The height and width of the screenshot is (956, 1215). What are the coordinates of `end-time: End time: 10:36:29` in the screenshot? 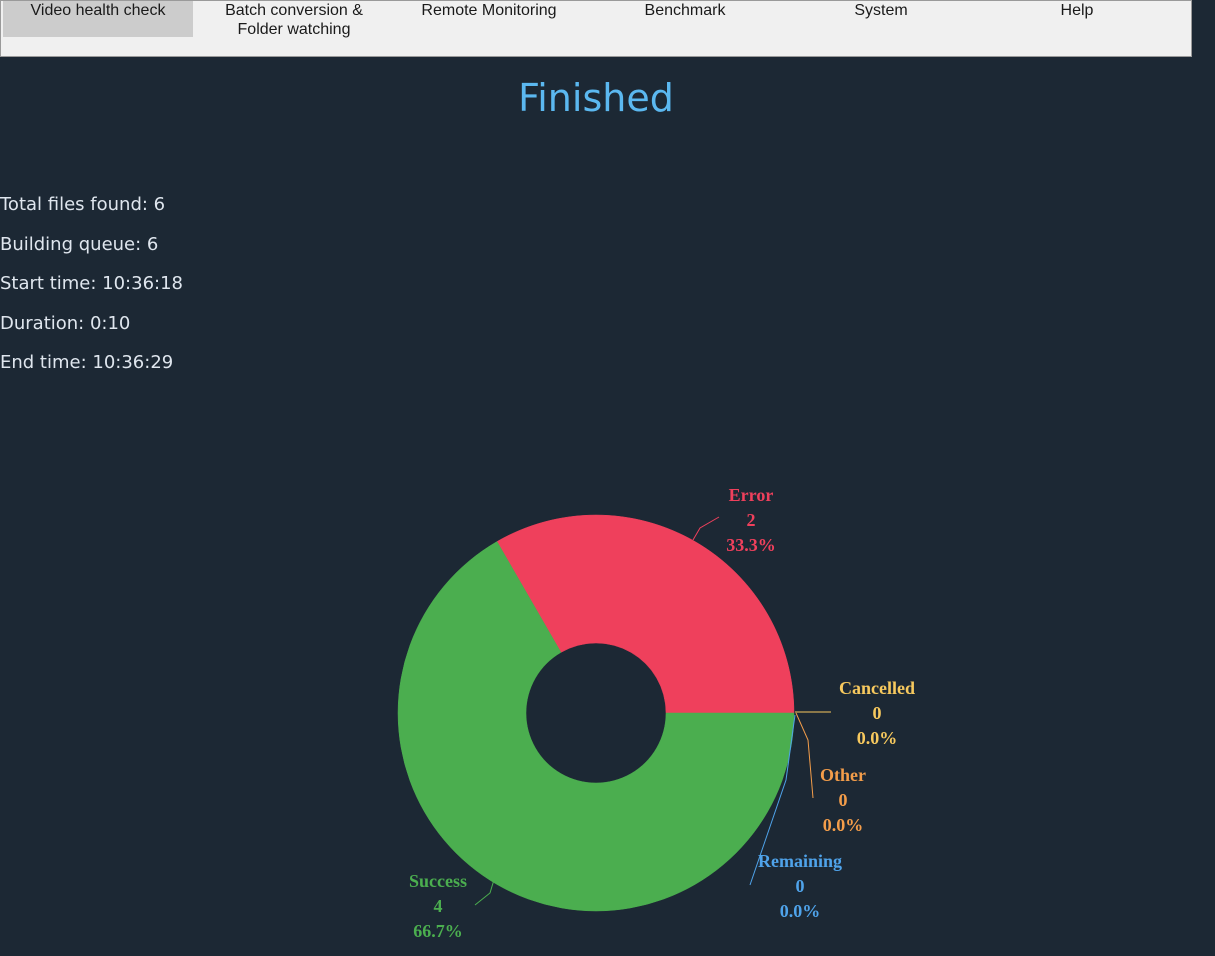 It's located at (87, 363).